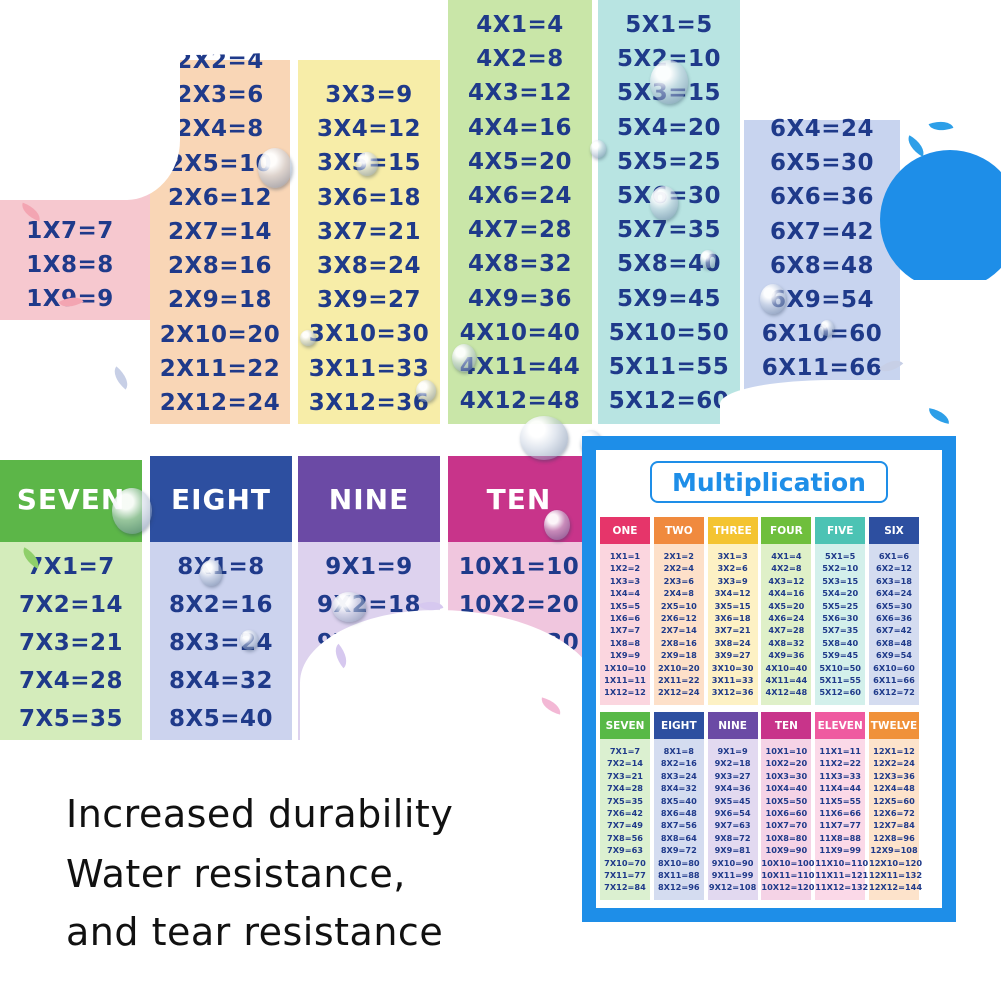 The width and height of the screenshot is (1001, 1001). Describe the element at coordinates (822, 197) in the screenshot. I see `bg-equation: 6X6=36` at that location.